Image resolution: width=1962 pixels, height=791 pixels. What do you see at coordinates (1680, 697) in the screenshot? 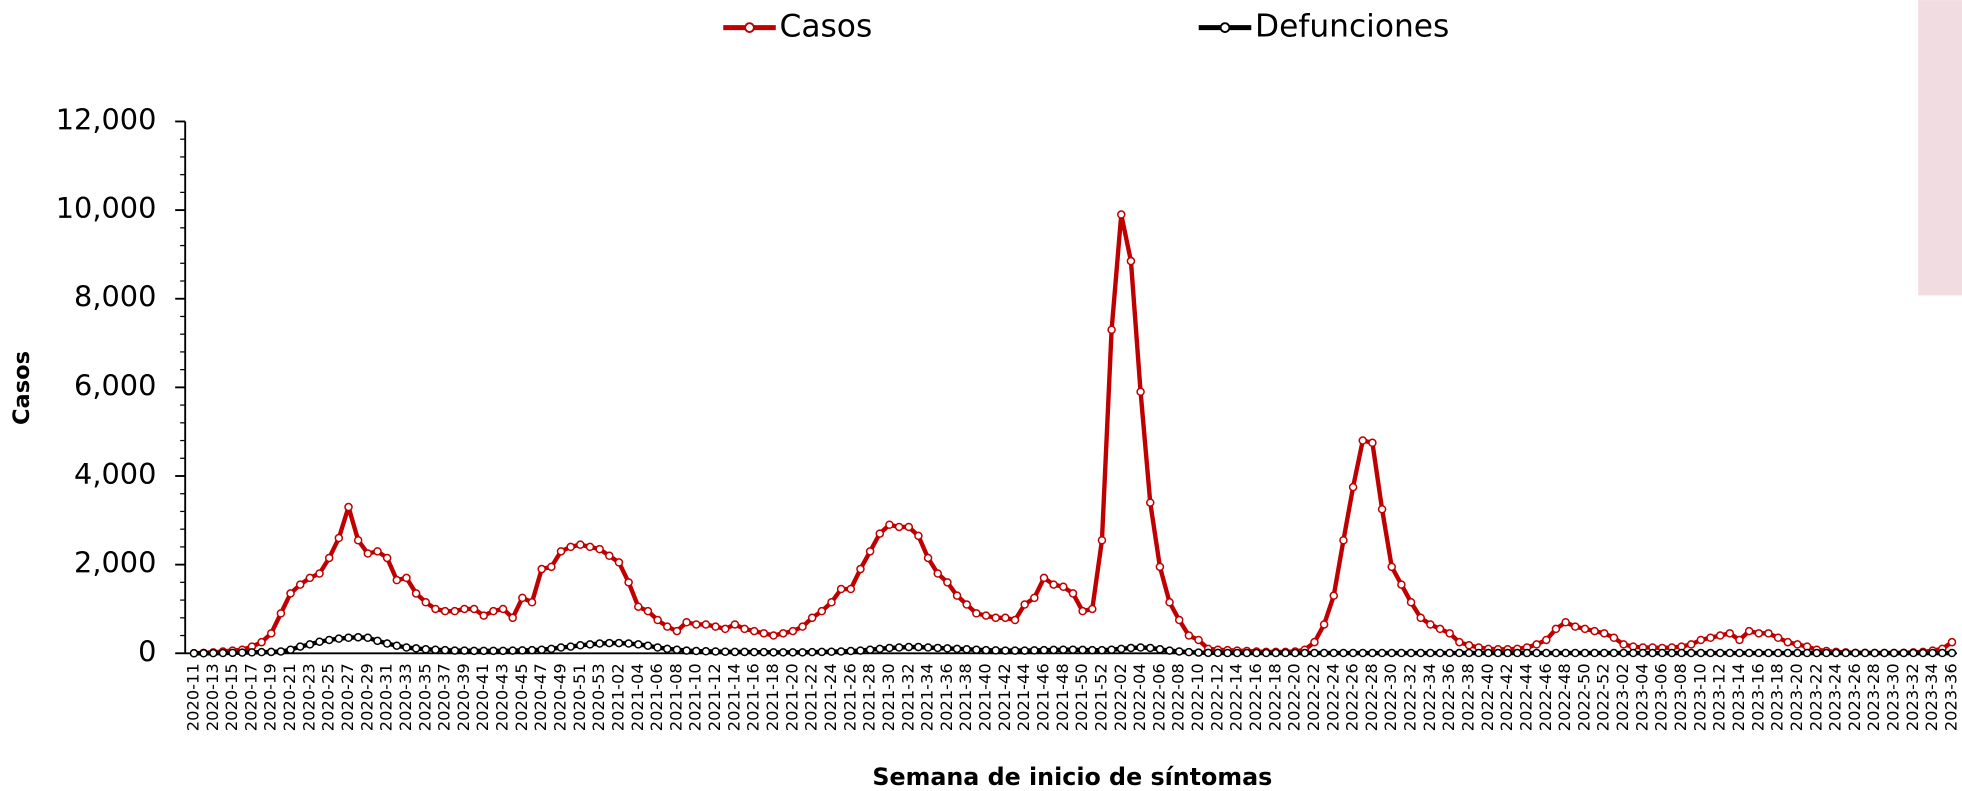
I see `x-tick-label: 2023-08` at bounding box center [1680, 697].